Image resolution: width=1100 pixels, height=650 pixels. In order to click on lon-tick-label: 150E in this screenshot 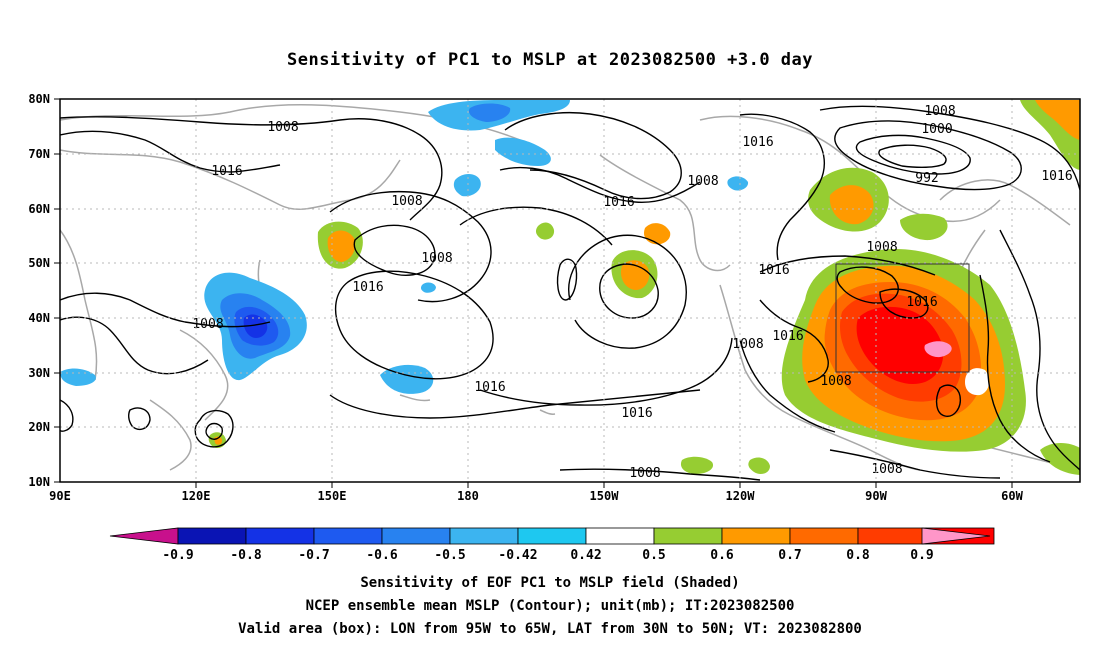, I will do `click(332, 496)`.